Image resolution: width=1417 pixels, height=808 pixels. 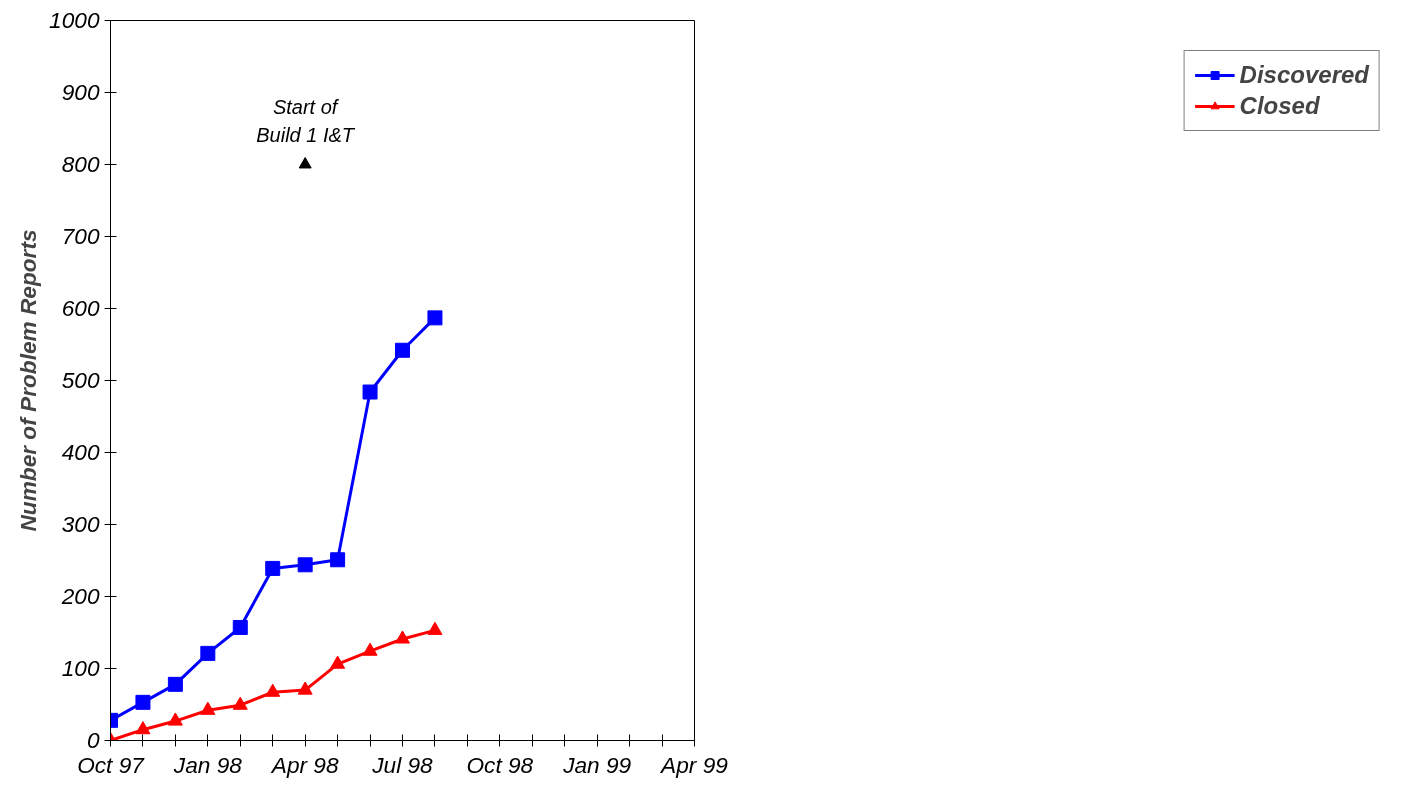 I want to click on x-tick-label: Jul 98, so click(x=402, y=764).